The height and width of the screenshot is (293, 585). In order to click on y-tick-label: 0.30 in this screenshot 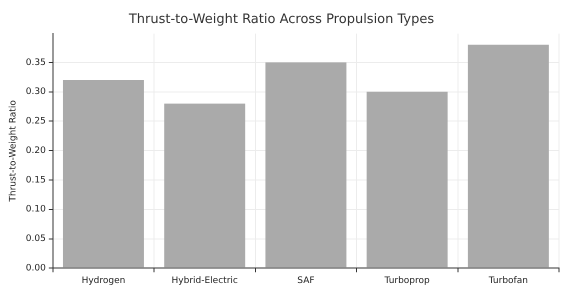, I will do `click(36, 92)`.